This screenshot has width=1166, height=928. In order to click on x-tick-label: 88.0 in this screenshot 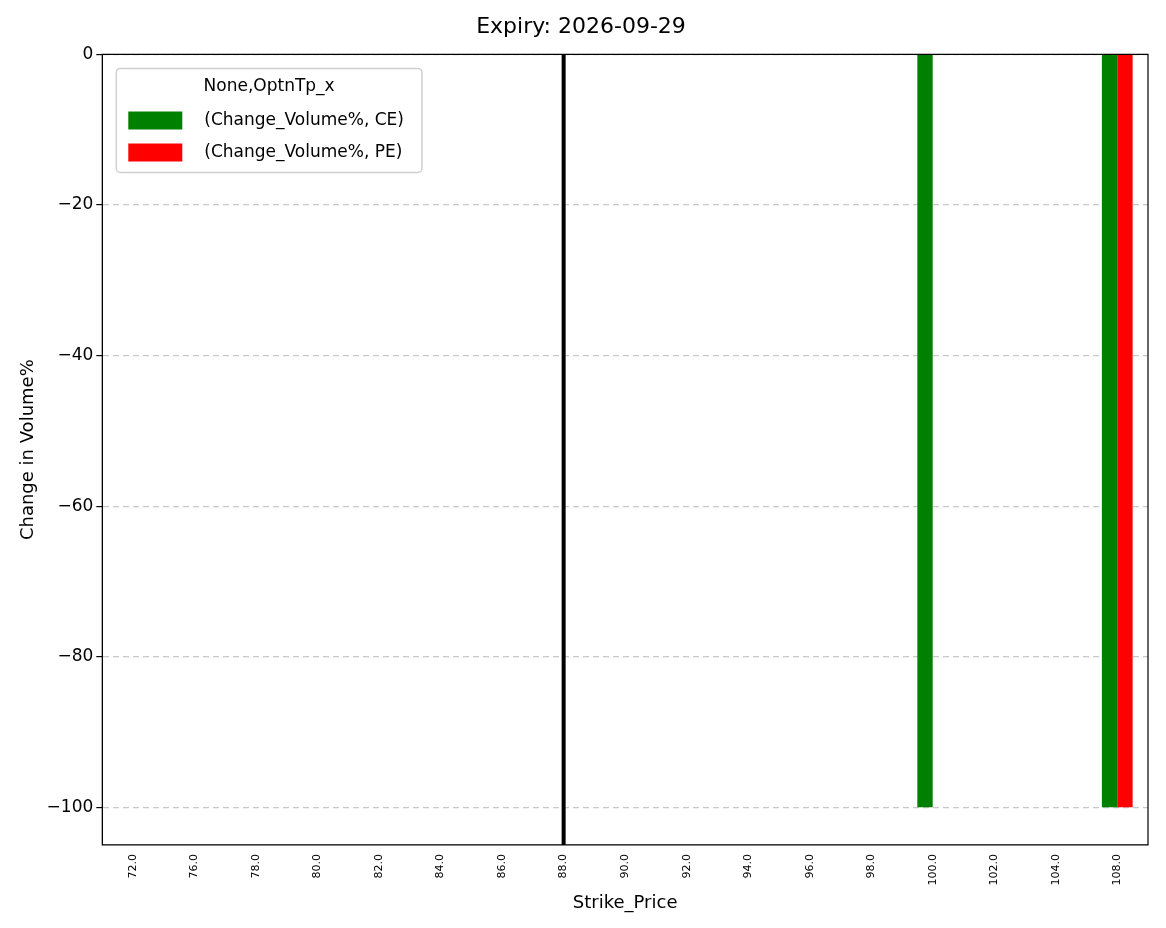, I will do `click(563, 866)`.